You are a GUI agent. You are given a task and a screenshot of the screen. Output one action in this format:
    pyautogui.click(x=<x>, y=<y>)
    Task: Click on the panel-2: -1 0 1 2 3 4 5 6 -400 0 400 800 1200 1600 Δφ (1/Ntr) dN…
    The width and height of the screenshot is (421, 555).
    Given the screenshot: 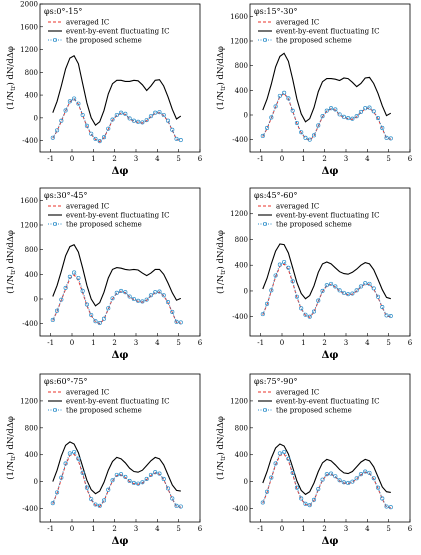 What is the action you would take?
    pyautogui.click(x=314, y=90)
    